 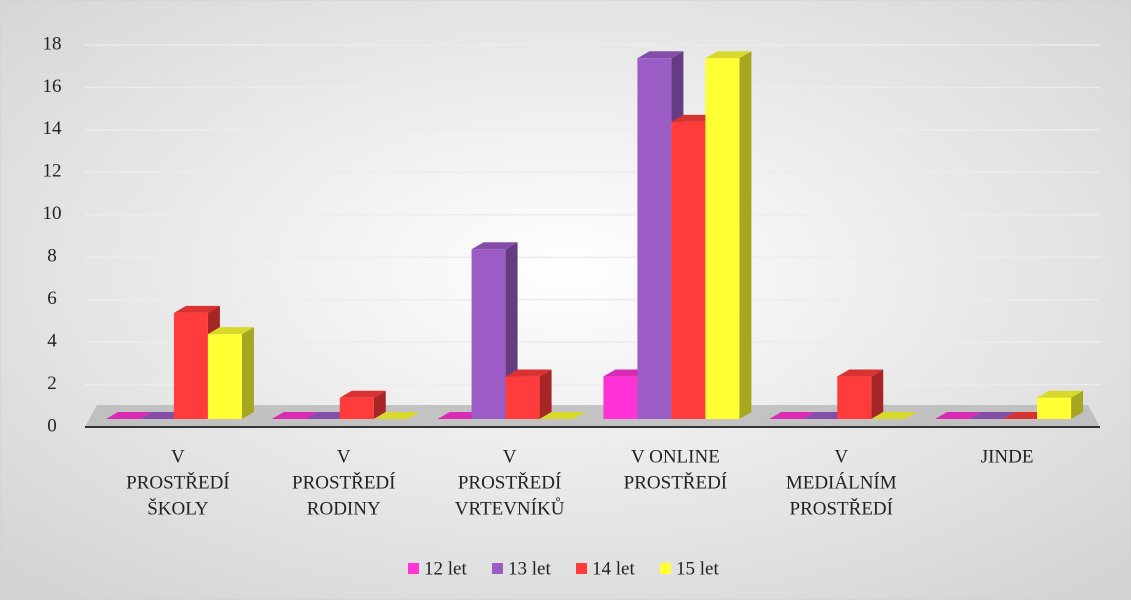 What do you see at coordinates (52, 86) in the screenshot?
I see `y-tick-label: 16` at bounding box center [52, 86].